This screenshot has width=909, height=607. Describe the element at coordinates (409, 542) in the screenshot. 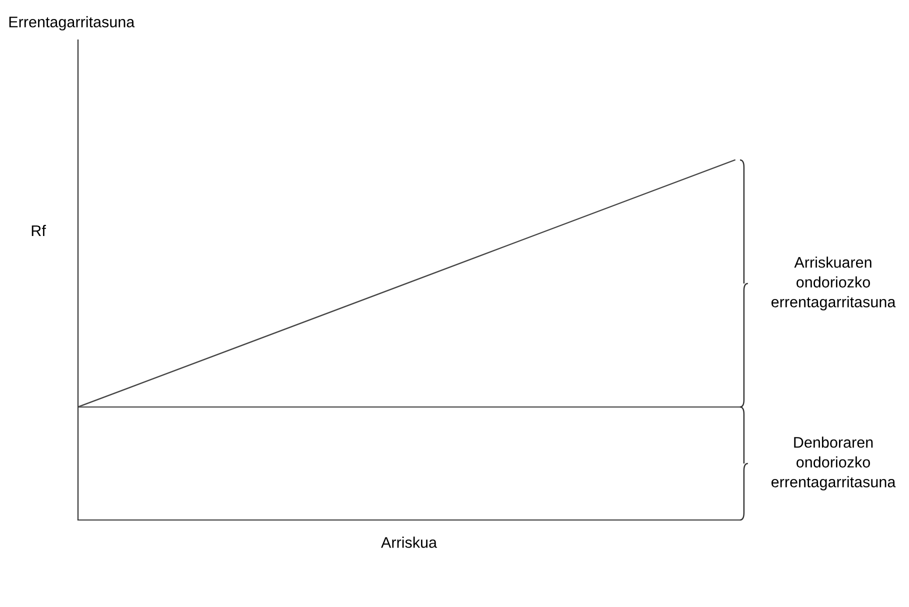

I see `x-axis-title: Arriskua` at that location.